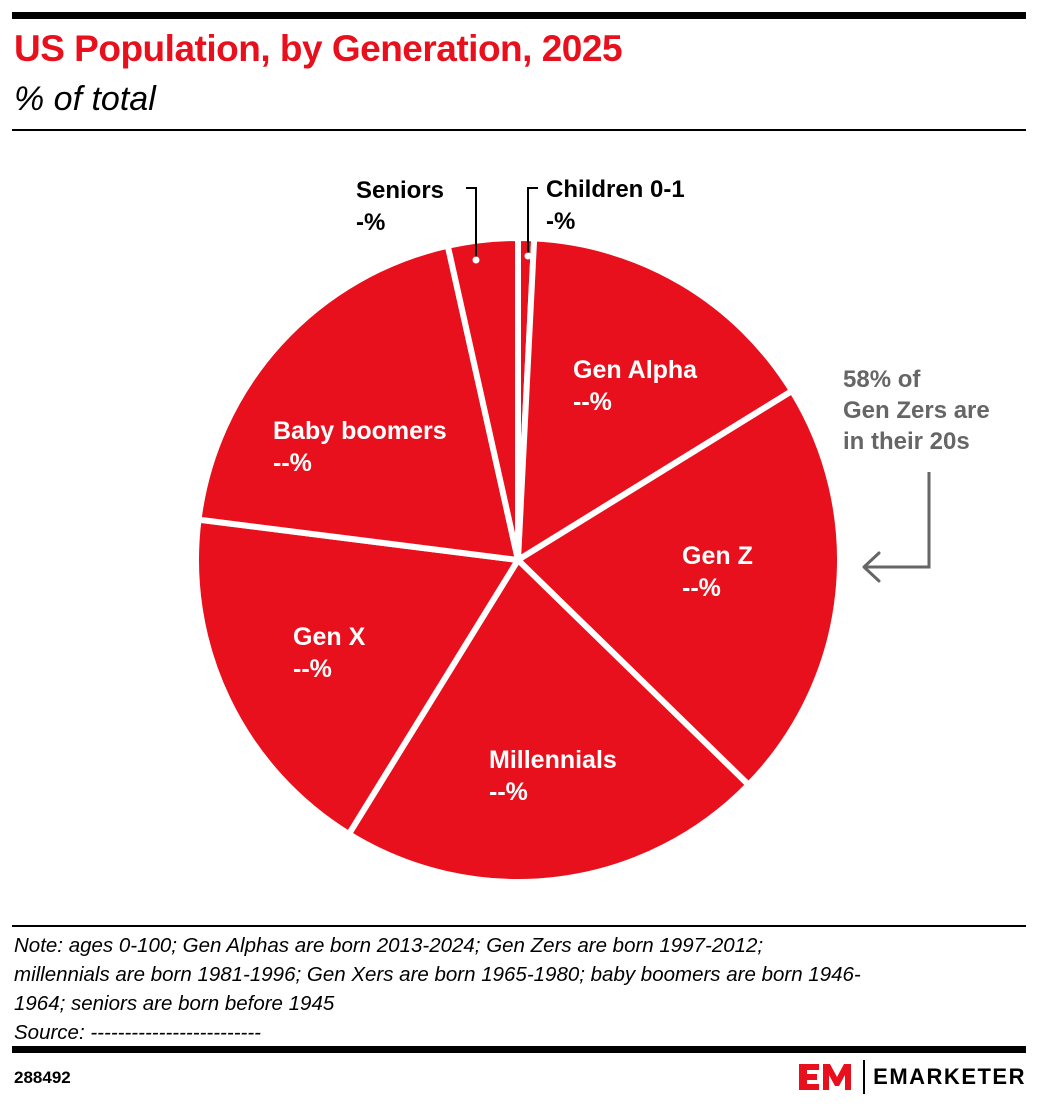  What do you see at coordinates (906, 441) in the screenshot?
I see `annotation-line-3: in their 20s` at bounding box center [906, 441].